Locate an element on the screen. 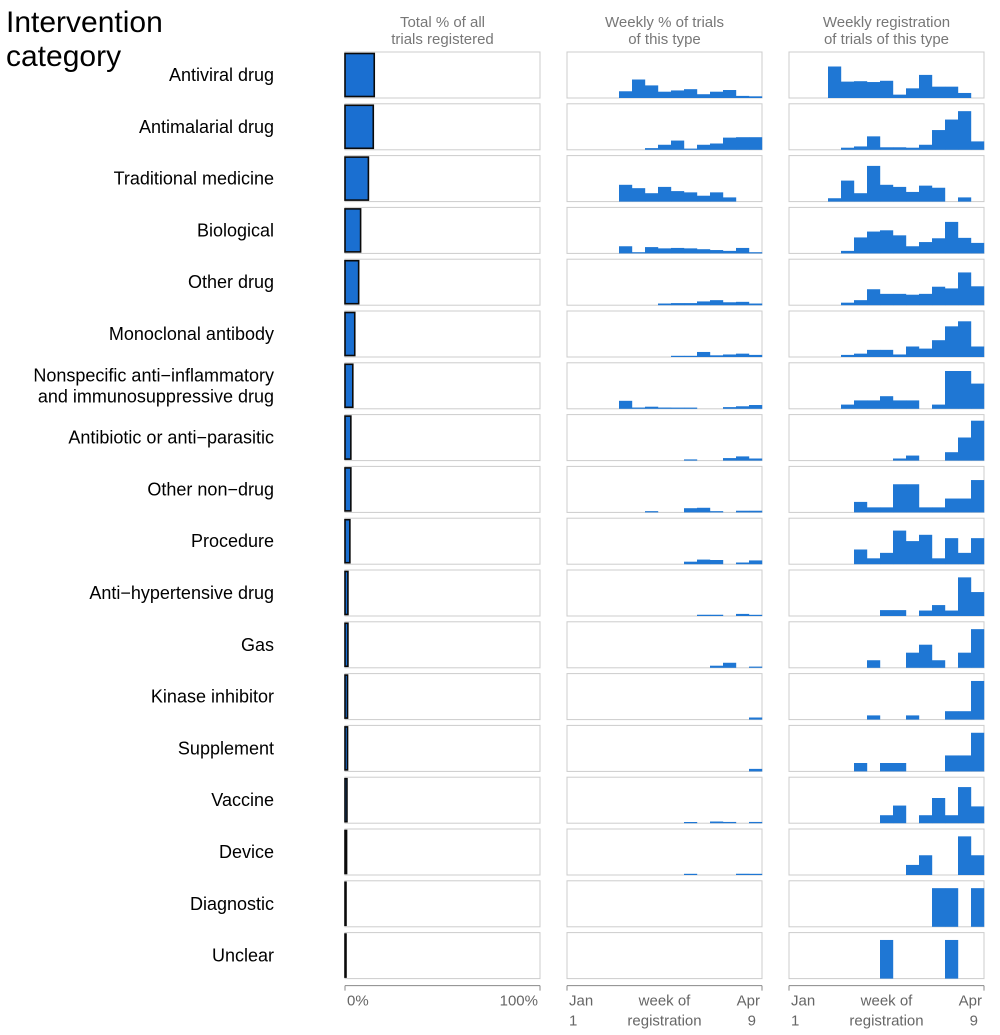 Image resolution: width=1000 pixels, height=1035 pixels. panel-title-total: Total % of all trials registered is located at coordinates (442, 31).